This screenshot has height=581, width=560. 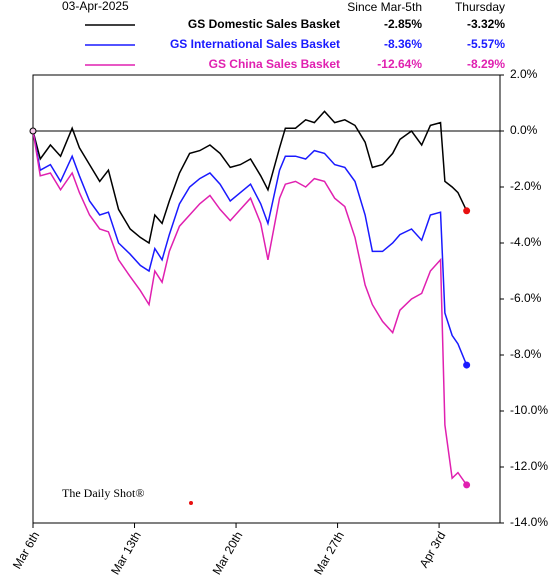 I want to click on thursday-value: -8.29%, so click(x=486, y=64).